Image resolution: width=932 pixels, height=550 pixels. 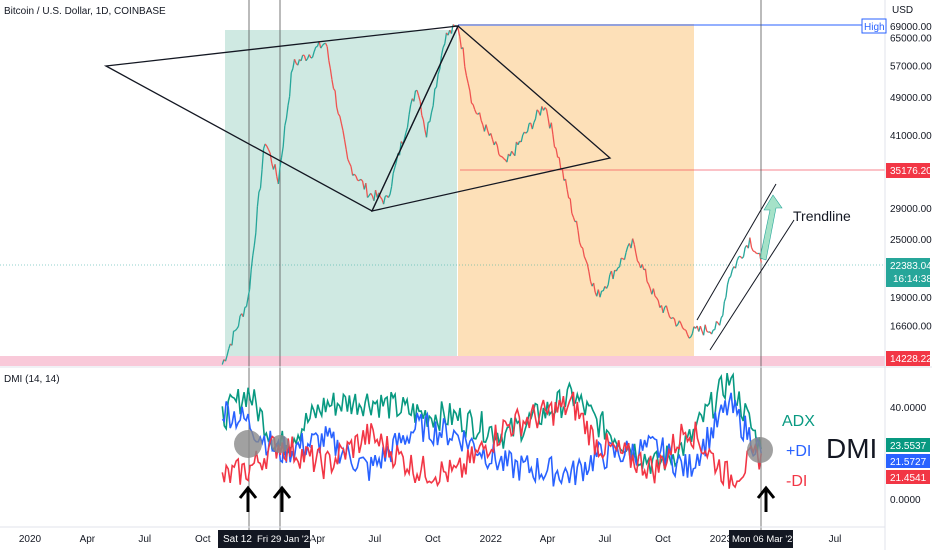 What do you see at coordinates (874, 26) in the screenshot?
I see `high-badge: High` at bounding box center [874, 26].